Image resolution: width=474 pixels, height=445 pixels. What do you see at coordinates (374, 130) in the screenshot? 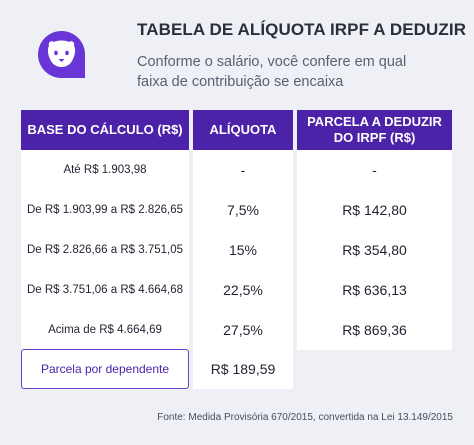
I see `column-header-parcela: PARCELA A DEDUZIR DO IRPF (R$)` at bounding box center [374, 130].